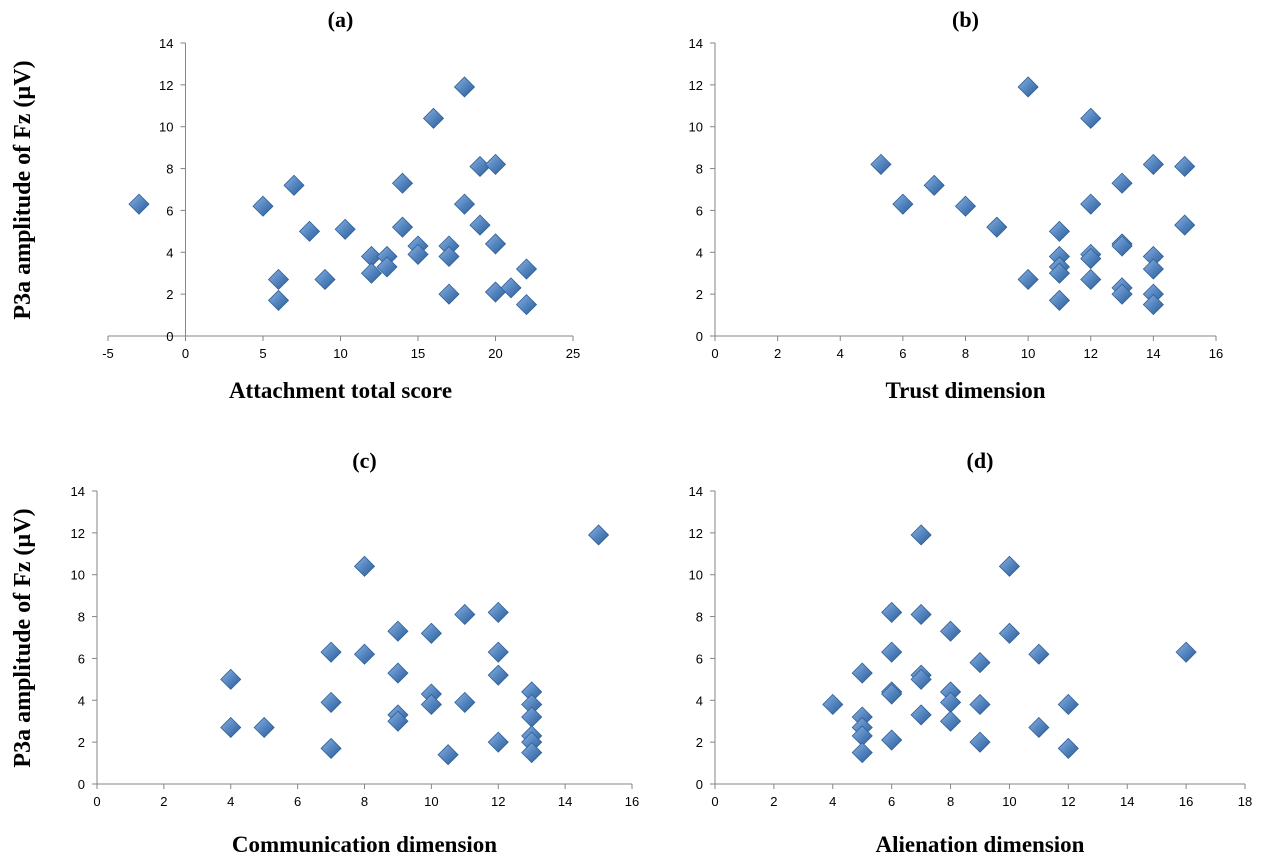  I want to click on x-tick-label: 2, so click(163, 801).